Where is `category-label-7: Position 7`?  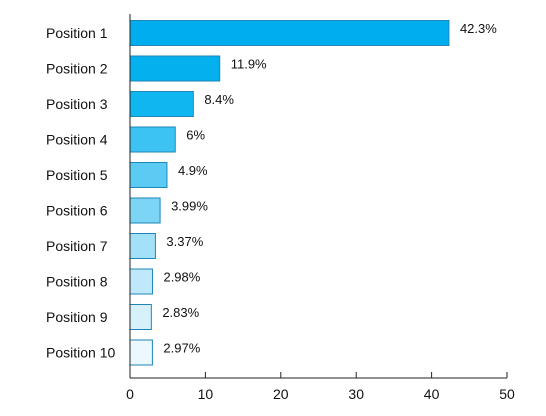 category-label-7: Position 7 is located at coordinates (77, 246).